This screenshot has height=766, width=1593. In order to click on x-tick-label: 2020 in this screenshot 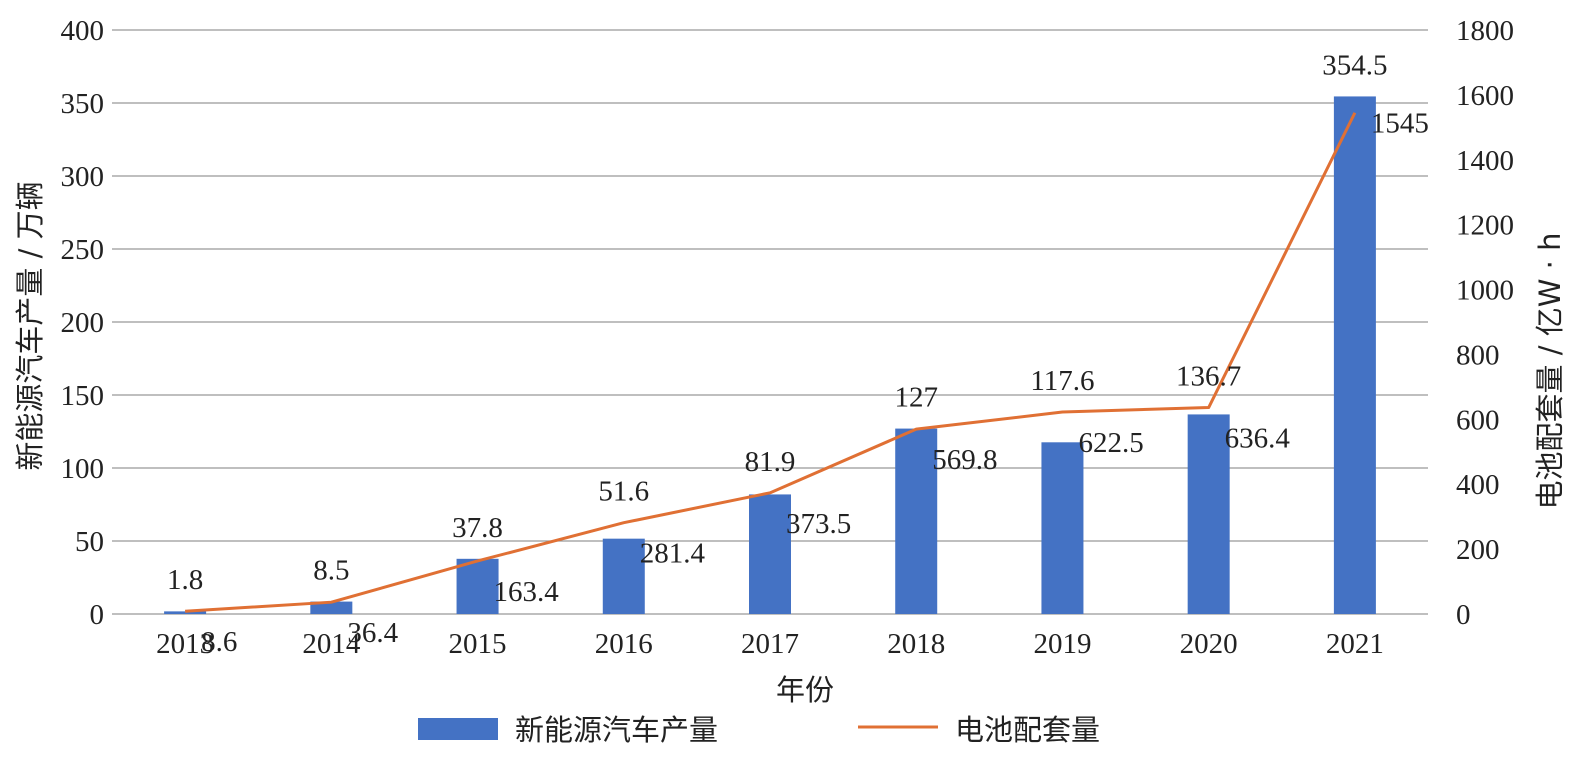, I will do `click(1209, 644)`.